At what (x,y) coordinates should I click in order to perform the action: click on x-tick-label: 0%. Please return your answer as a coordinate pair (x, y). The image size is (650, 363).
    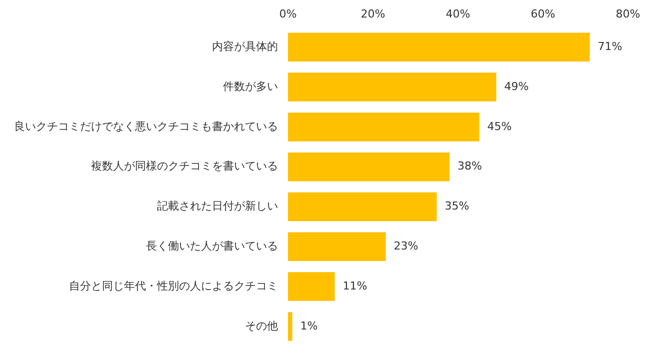
    Looking at the image, I should click on (288, 13).